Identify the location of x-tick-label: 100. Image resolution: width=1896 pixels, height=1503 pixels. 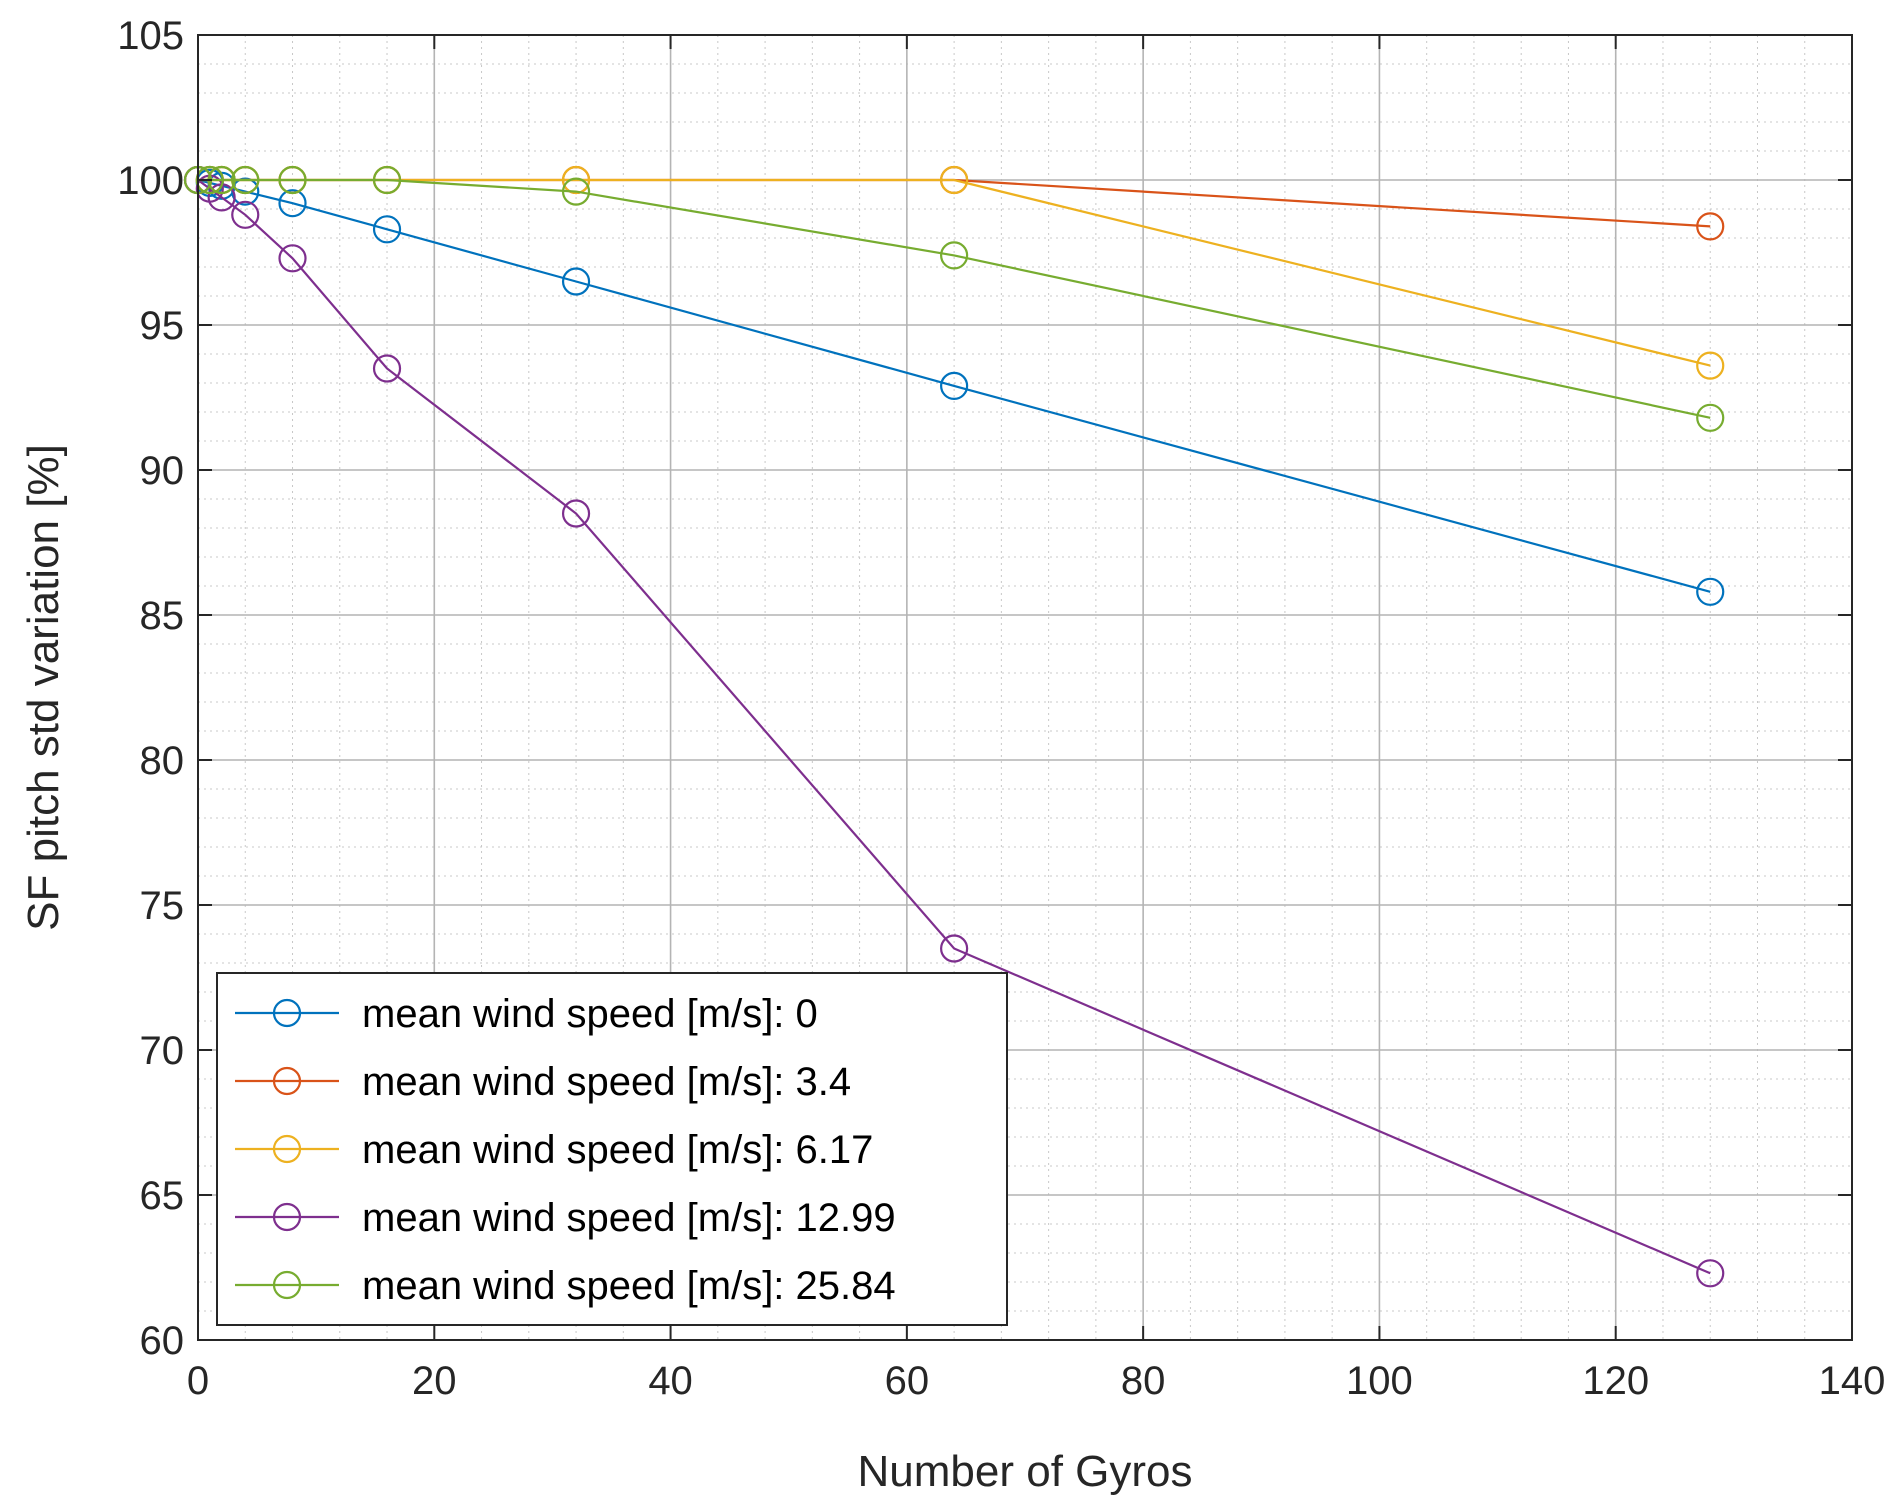
(1379, 1381).